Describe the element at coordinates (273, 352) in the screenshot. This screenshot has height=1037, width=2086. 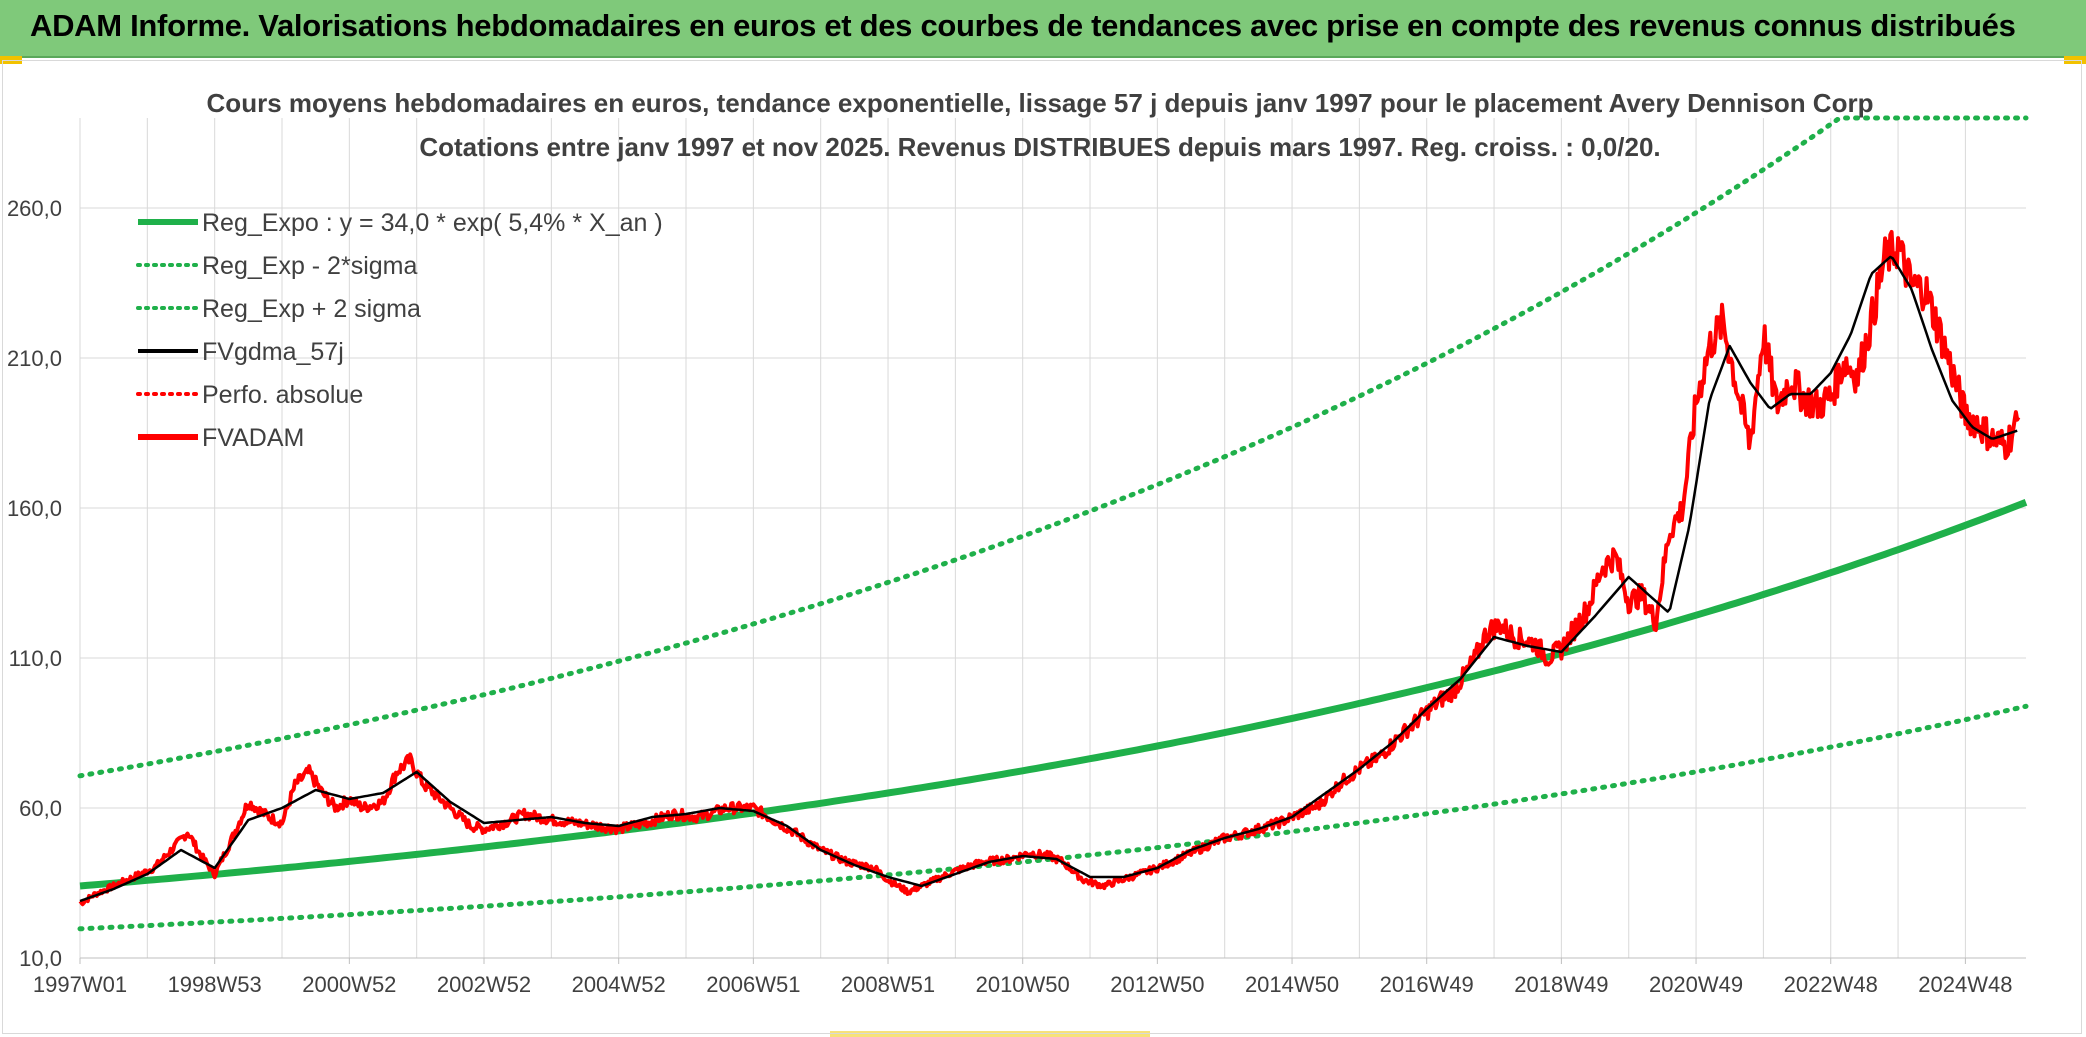
I see `legend-label-smooth: FVgdma_57j` at that location.